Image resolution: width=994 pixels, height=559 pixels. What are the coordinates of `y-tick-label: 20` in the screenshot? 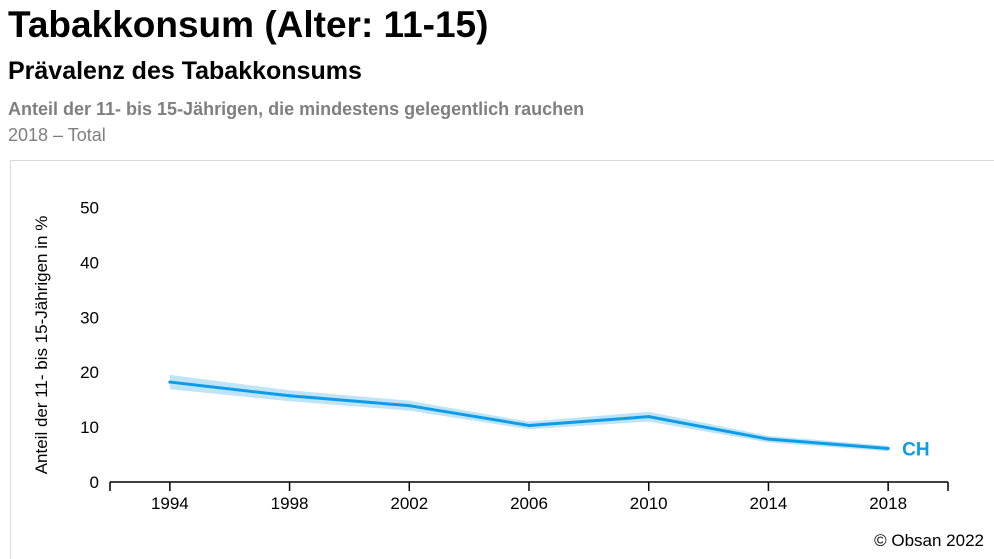 It's located at (89, 372).